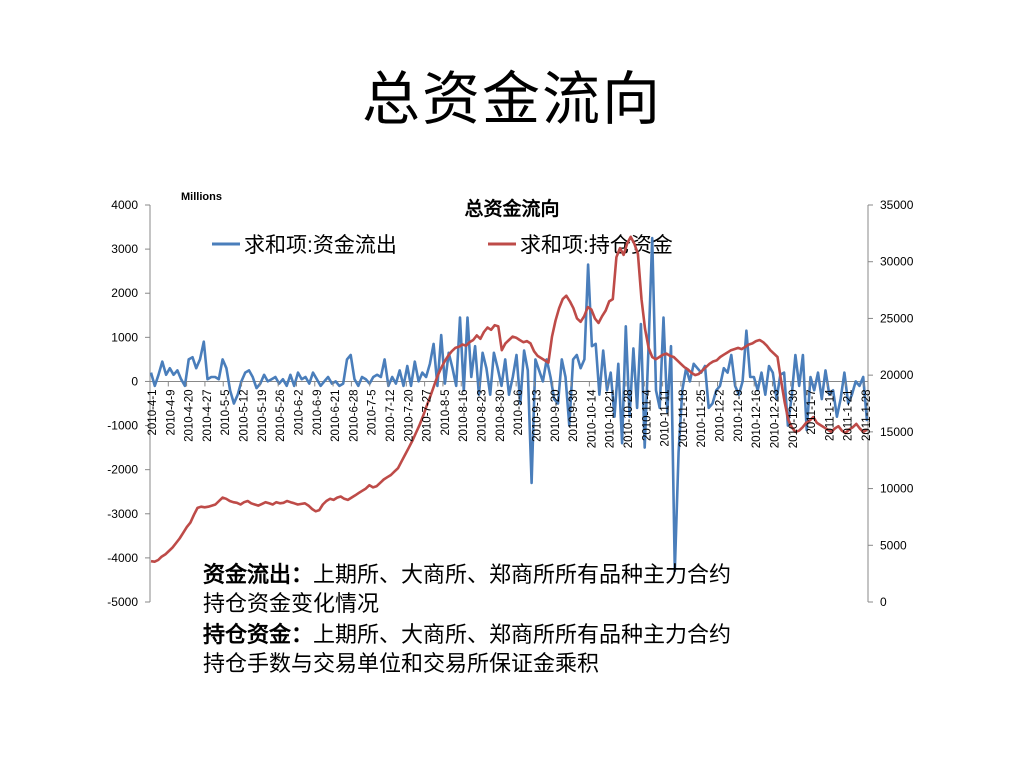 This screenshot has width=1024, height=768. I want to click on y-right-tick-label: 20000, so click(897, 375).